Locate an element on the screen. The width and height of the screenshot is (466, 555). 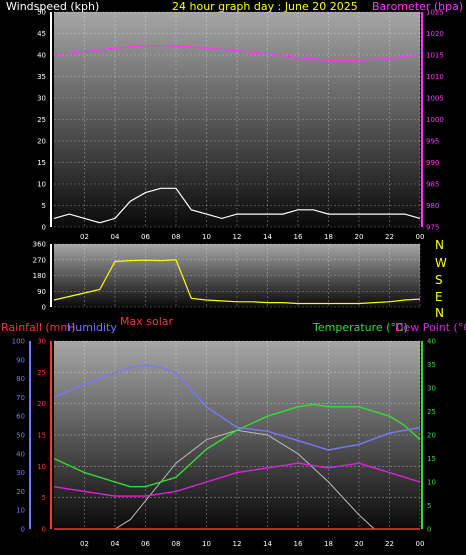
bottom-x-tick-label: 16 is located at coordinates (298, 544).